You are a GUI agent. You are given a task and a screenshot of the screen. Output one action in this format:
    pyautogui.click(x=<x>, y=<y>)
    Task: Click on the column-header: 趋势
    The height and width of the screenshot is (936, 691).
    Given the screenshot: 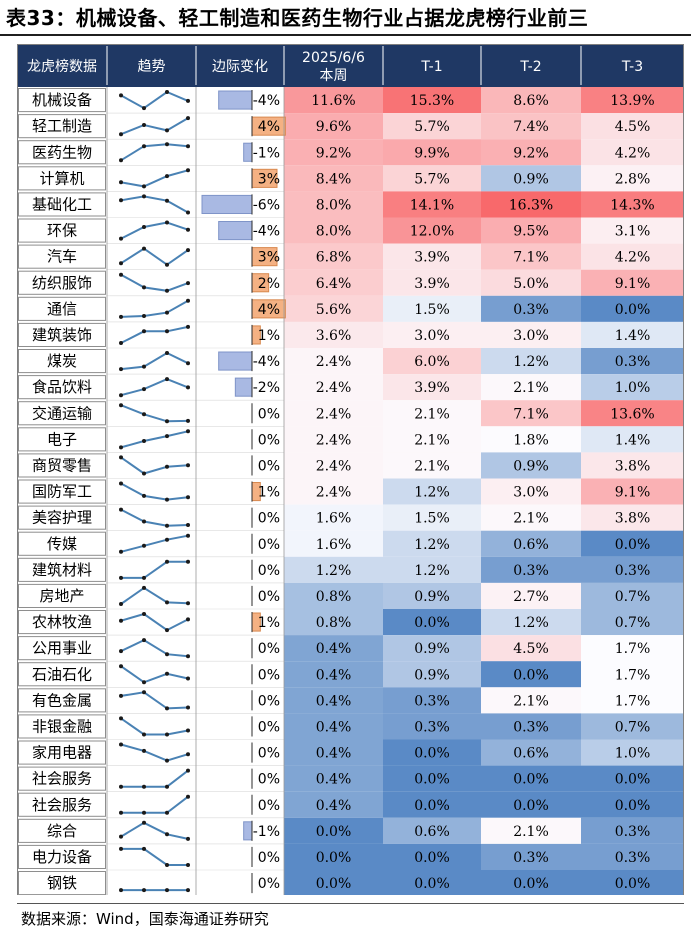 What is the action you would take?
    pyautogui.click(x=152, y=67)
    